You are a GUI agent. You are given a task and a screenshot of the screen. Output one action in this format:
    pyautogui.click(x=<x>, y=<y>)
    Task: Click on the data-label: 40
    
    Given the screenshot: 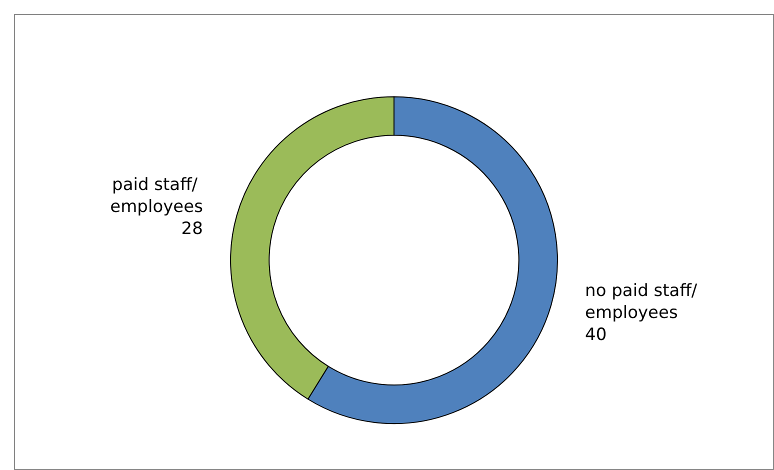 What is the action you would take?
    pyautogui.click(x=596, y=335)
    